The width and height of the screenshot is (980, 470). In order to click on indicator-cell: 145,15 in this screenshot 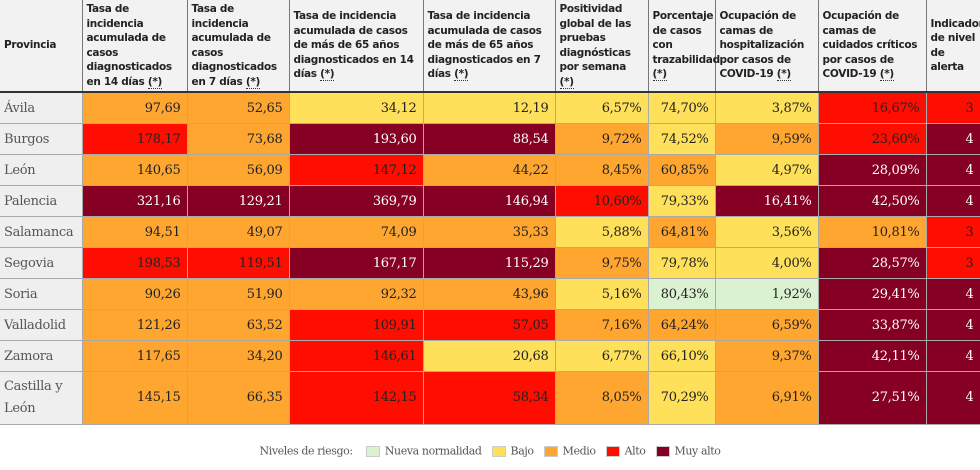, I will do `click(134, 398)`.